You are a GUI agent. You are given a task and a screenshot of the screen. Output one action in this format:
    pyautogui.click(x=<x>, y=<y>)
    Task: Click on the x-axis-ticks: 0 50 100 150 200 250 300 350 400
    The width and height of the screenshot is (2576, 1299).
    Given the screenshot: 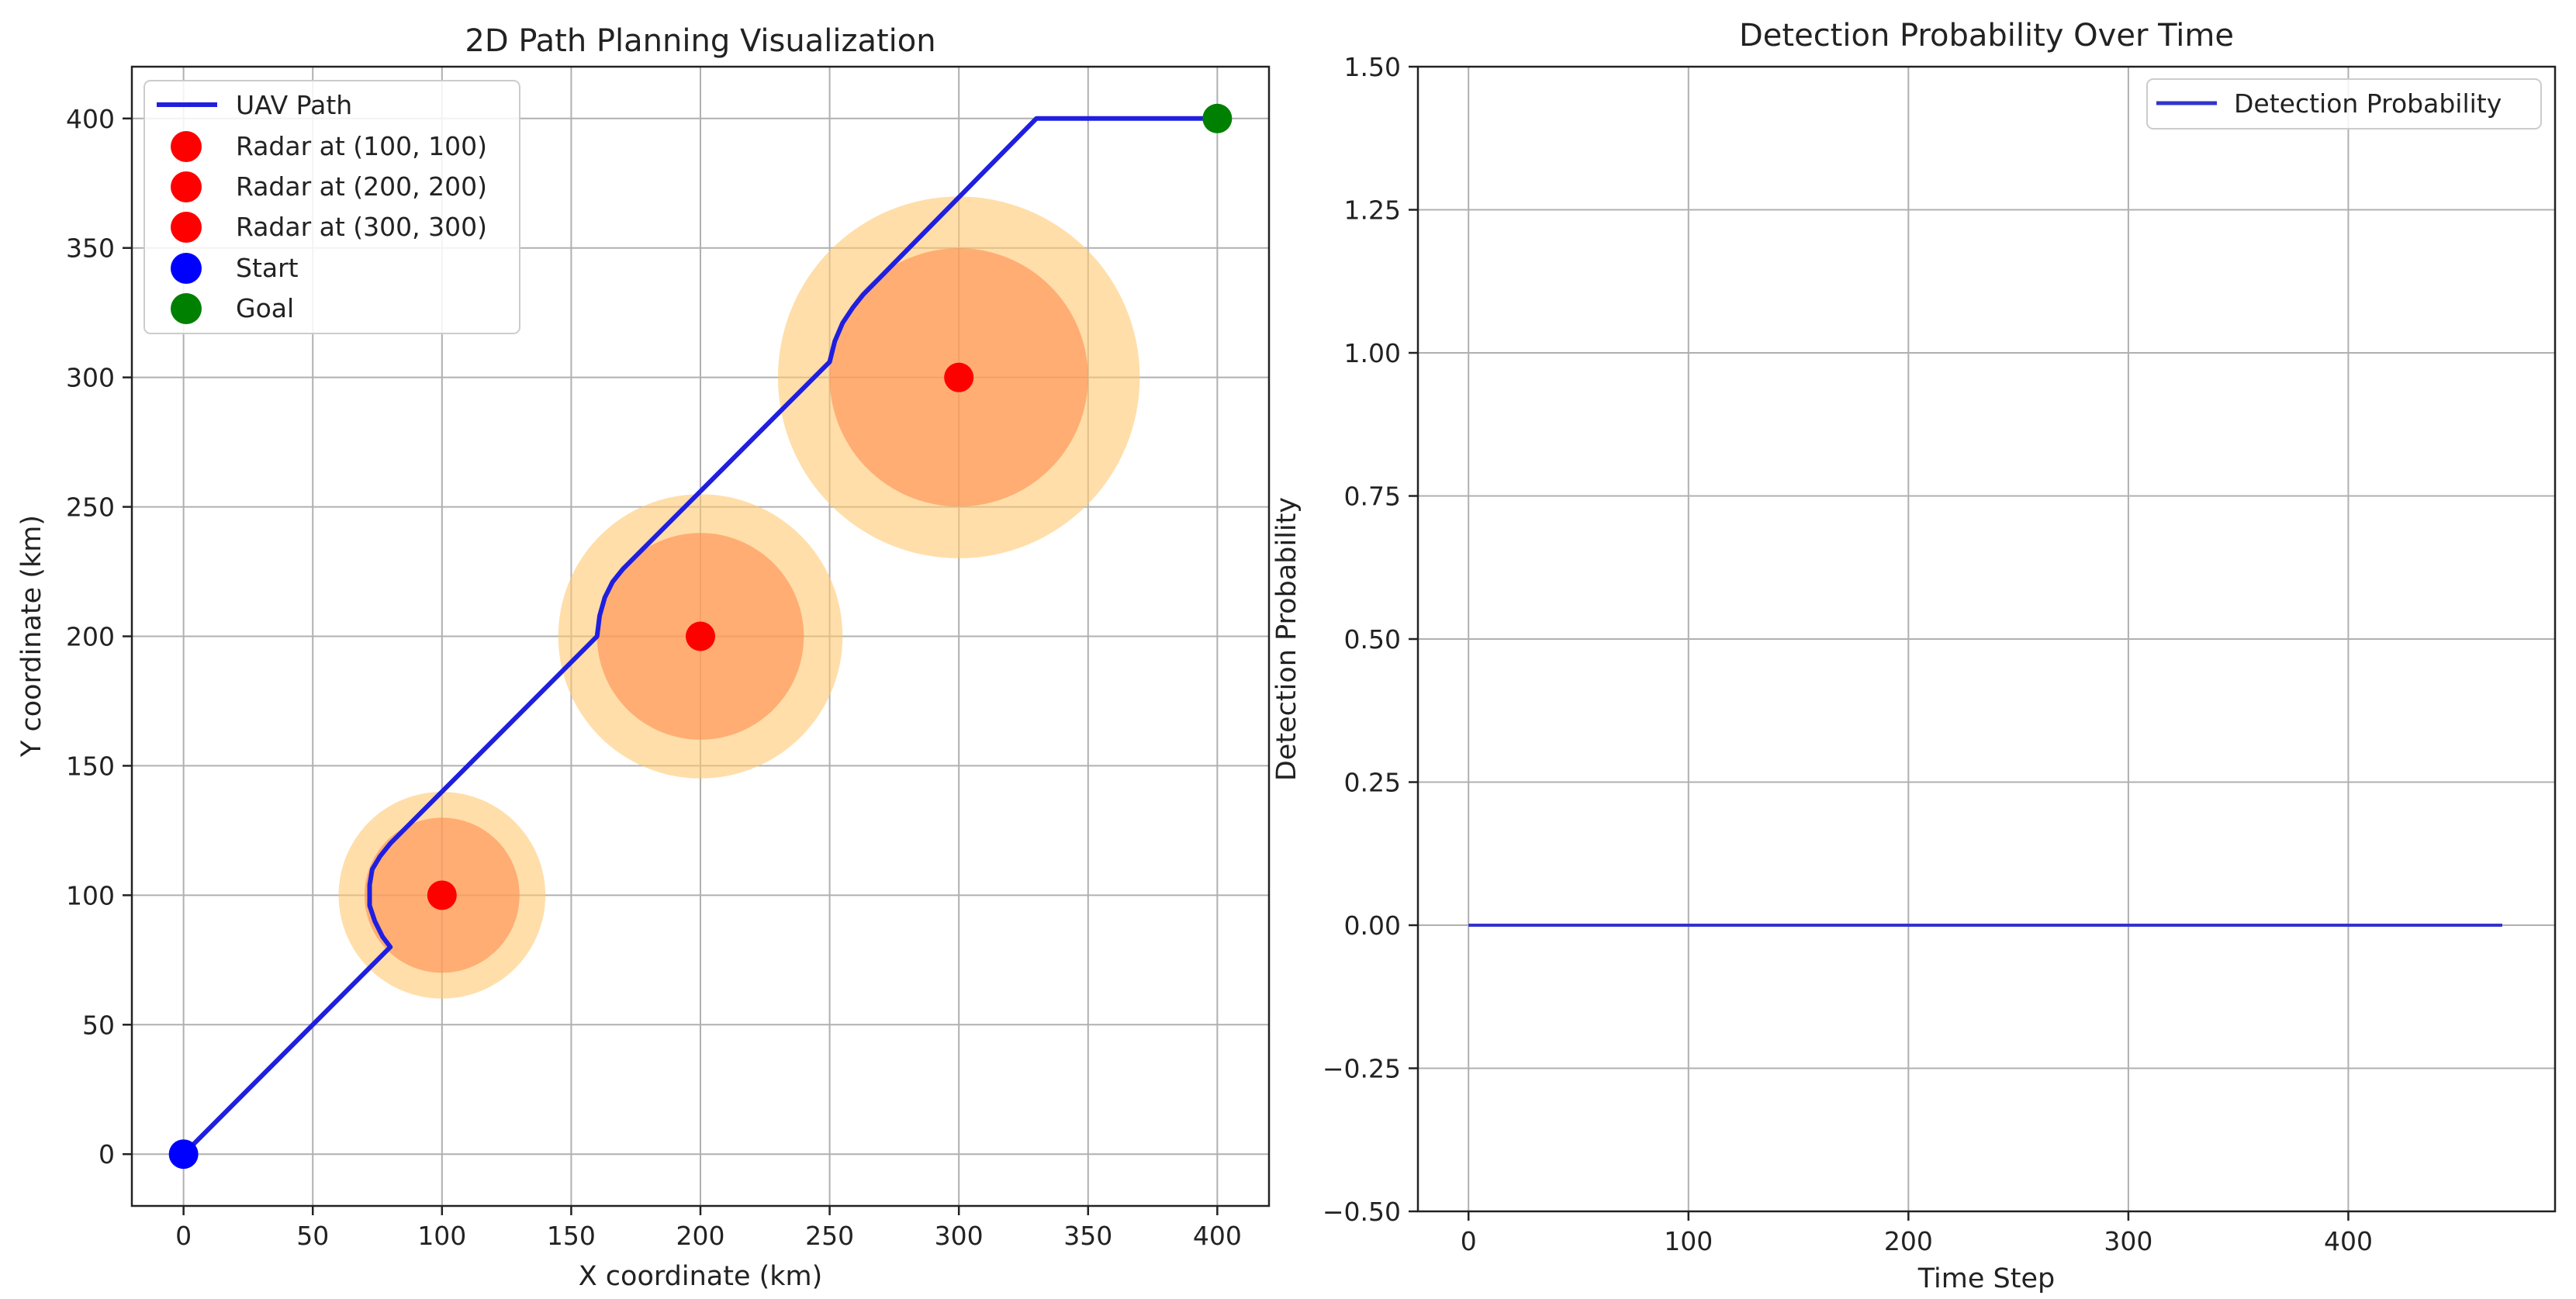 What is the action you would take?
    pyautogui.click(x=708, y=1228)
    